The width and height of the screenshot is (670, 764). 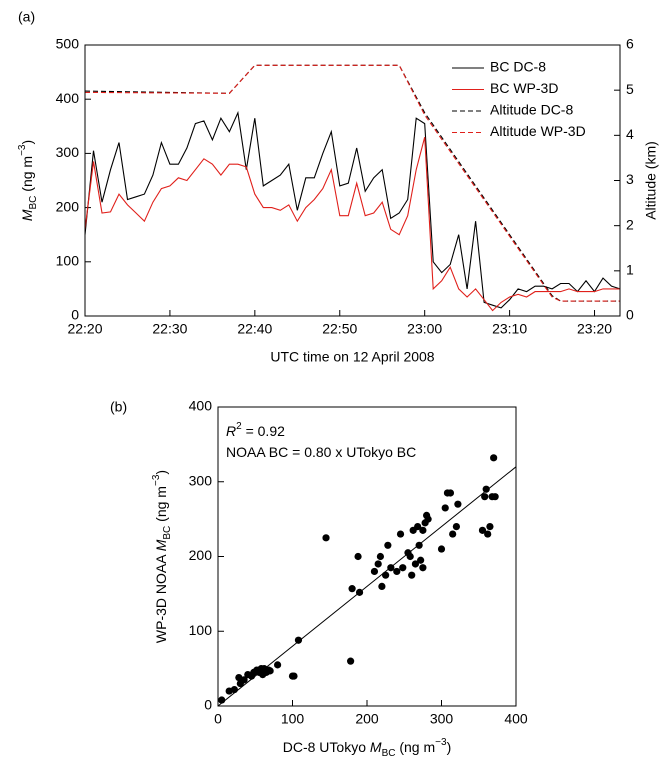 I want to click on x-tick-label: 400, so click(x=516, y=719).